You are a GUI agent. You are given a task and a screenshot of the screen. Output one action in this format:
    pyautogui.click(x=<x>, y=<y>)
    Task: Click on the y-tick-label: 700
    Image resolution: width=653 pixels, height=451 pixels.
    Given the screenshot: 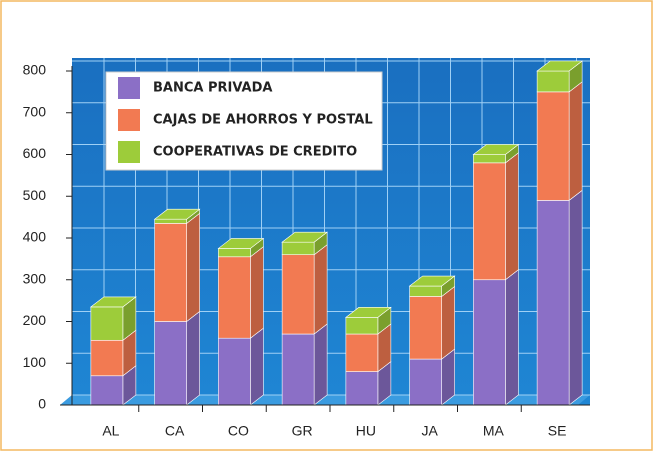 What is the action you would take?
    pyautogui.click(x=35, y=111)
    